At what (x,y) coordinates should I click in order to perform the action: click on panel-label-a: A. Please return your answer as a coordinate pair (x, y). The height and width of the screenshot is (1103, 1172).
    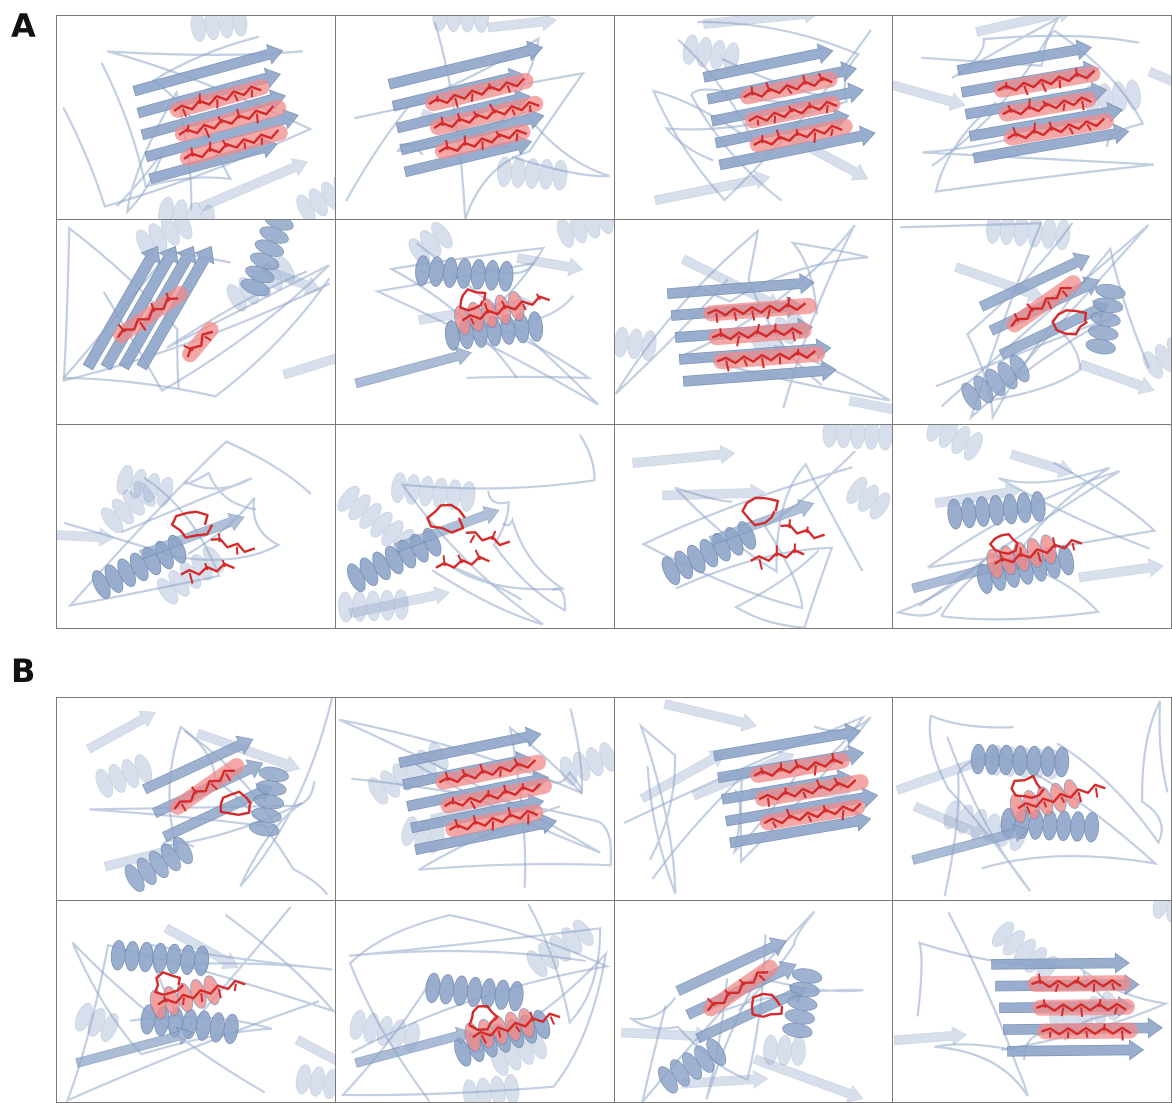
    Looking at the image, I should click on (23, 26).